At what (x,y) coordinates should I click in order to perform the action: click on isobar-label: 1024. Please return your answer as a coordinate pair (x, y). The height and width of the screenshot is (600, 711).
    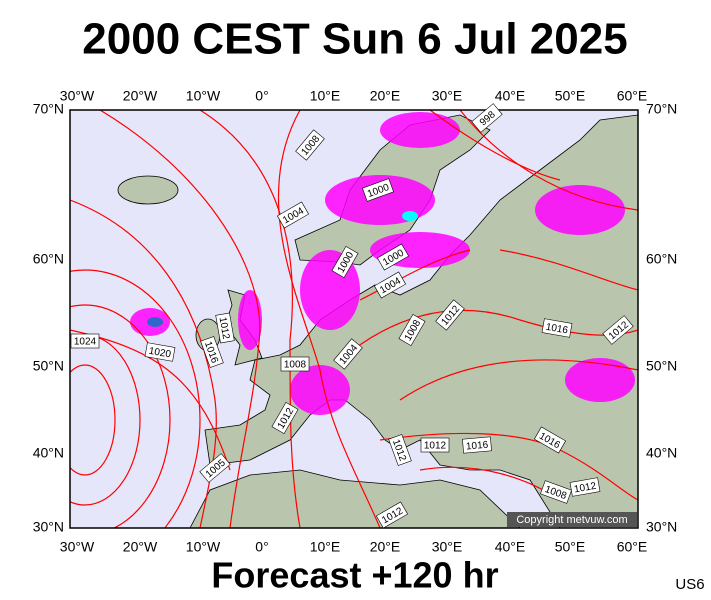
    Looking at the image, I should click on (85, 342).